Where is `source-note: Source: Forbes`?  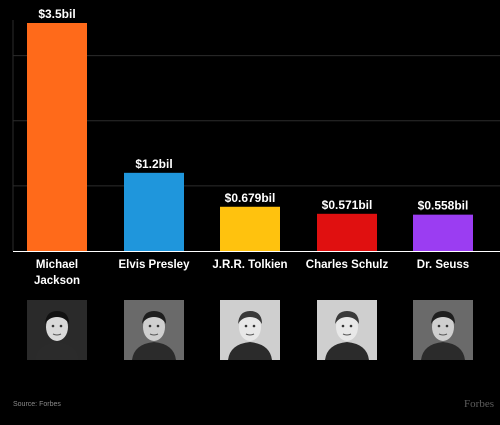
source-note: Source: Forbes is located at coordinates (37, 404).